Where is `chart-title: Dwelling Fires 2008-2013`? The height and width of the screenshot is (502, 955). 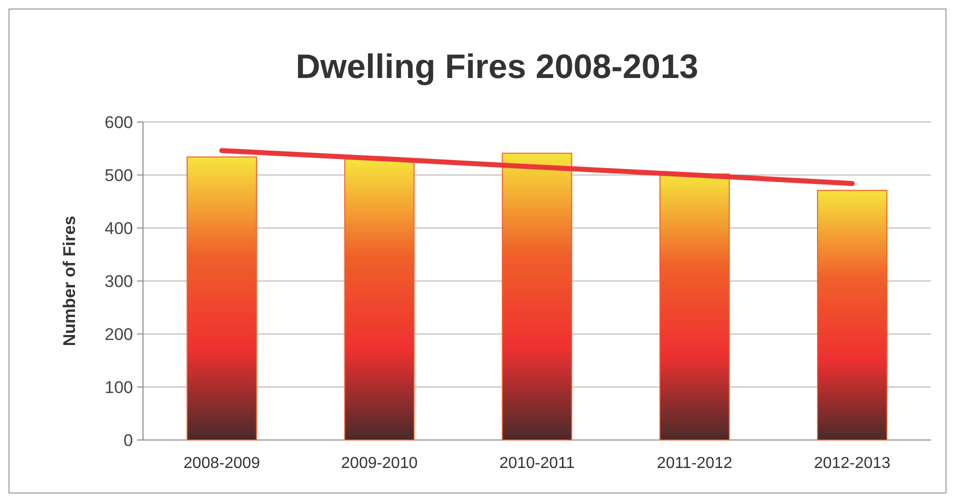
chart-title: Dwelling Fires 2008-2013 is located at coordinates (497, 67).